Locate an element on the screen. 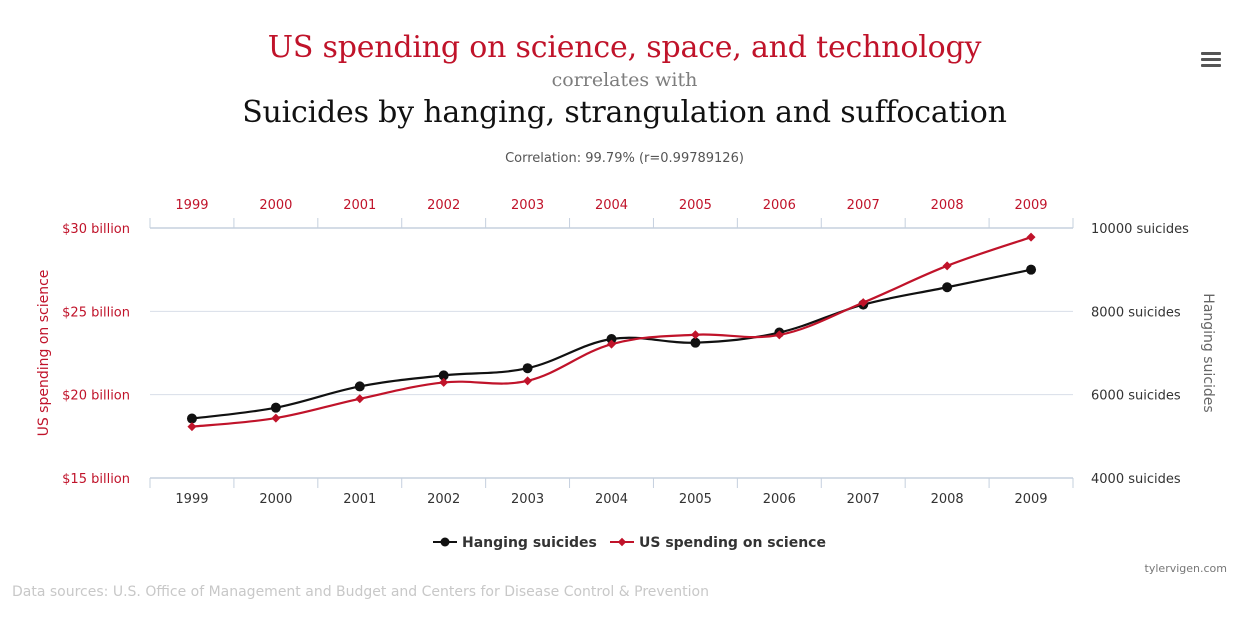  menu-bar-bottom is located at coordinates (1211, 65).